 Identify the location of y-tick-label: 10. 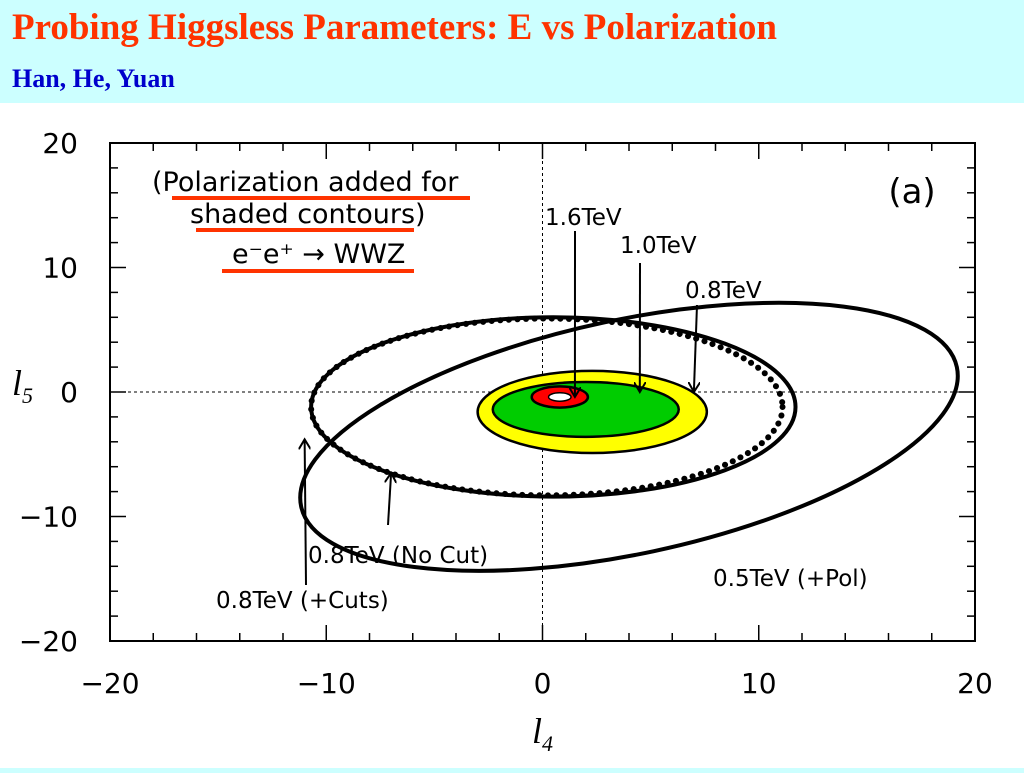
(60, 268).